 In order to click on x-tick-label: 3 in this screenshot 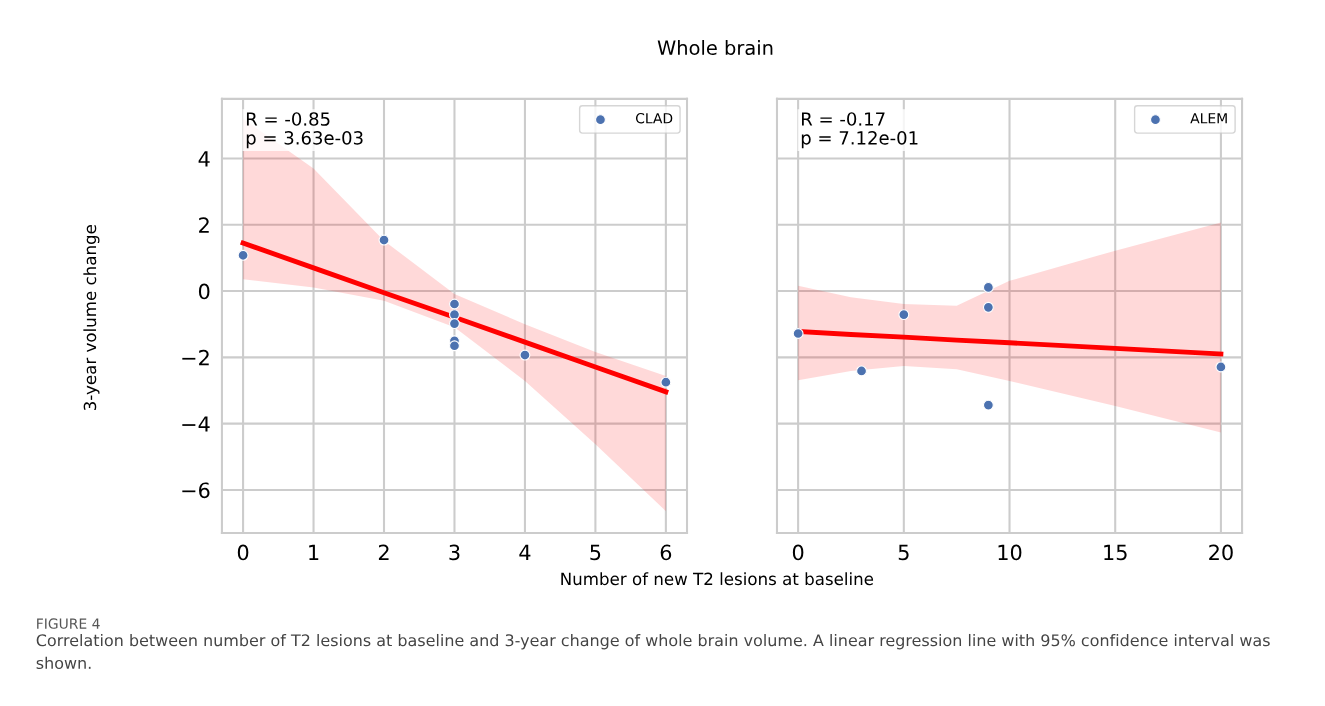, I will do `click(454, 552)`.